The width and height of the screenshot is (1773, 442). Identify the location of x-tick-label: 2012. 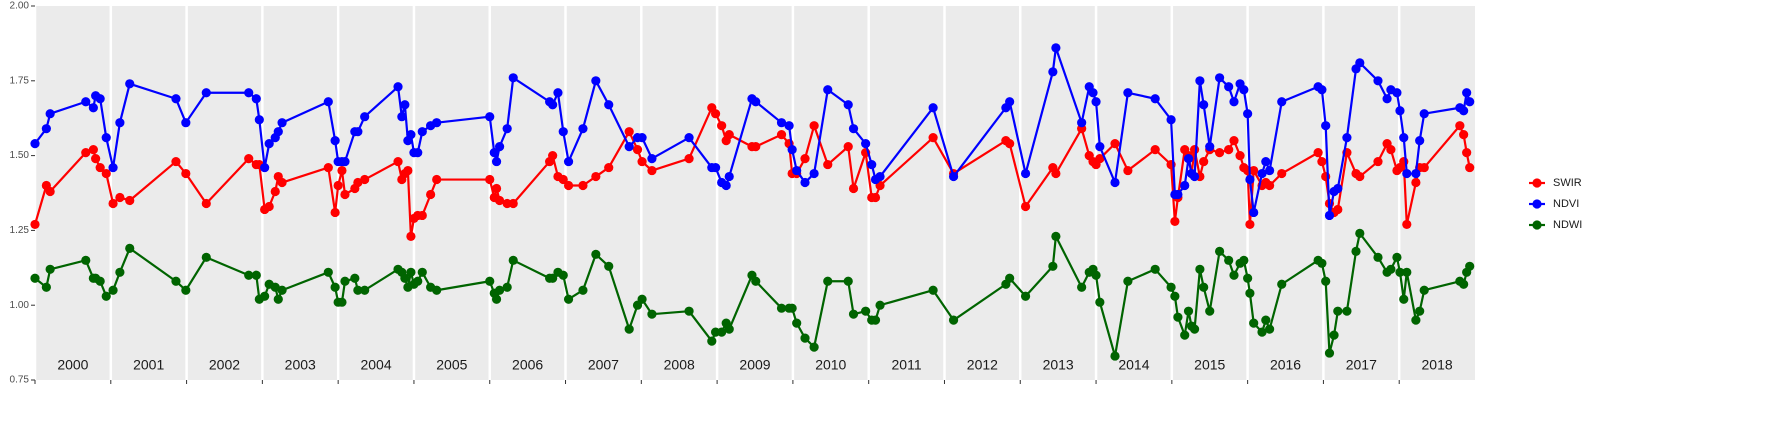
(982, 365).